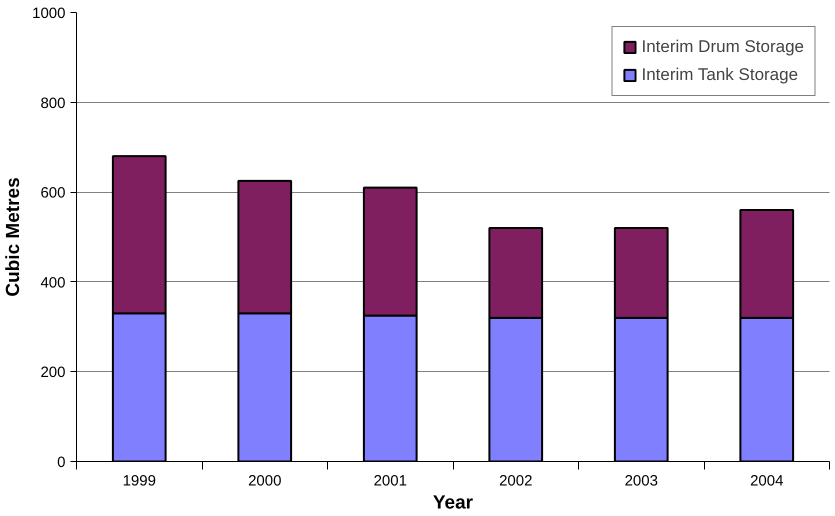  I want to click on x-tick-label: 2003, so click(641, 481).